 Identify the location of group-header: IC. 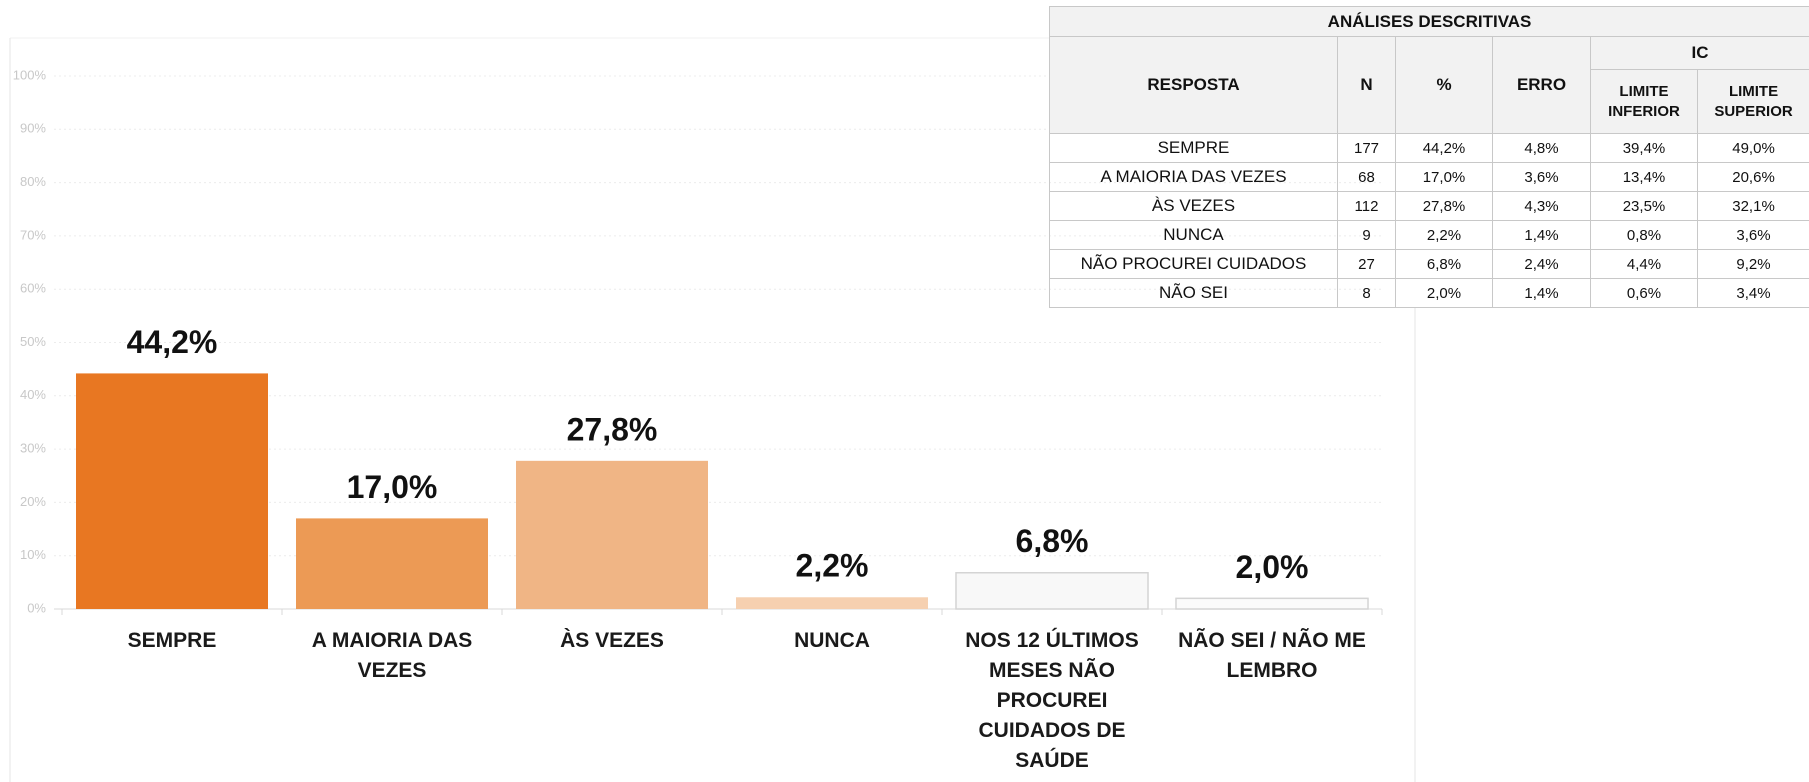
(1699, 53).